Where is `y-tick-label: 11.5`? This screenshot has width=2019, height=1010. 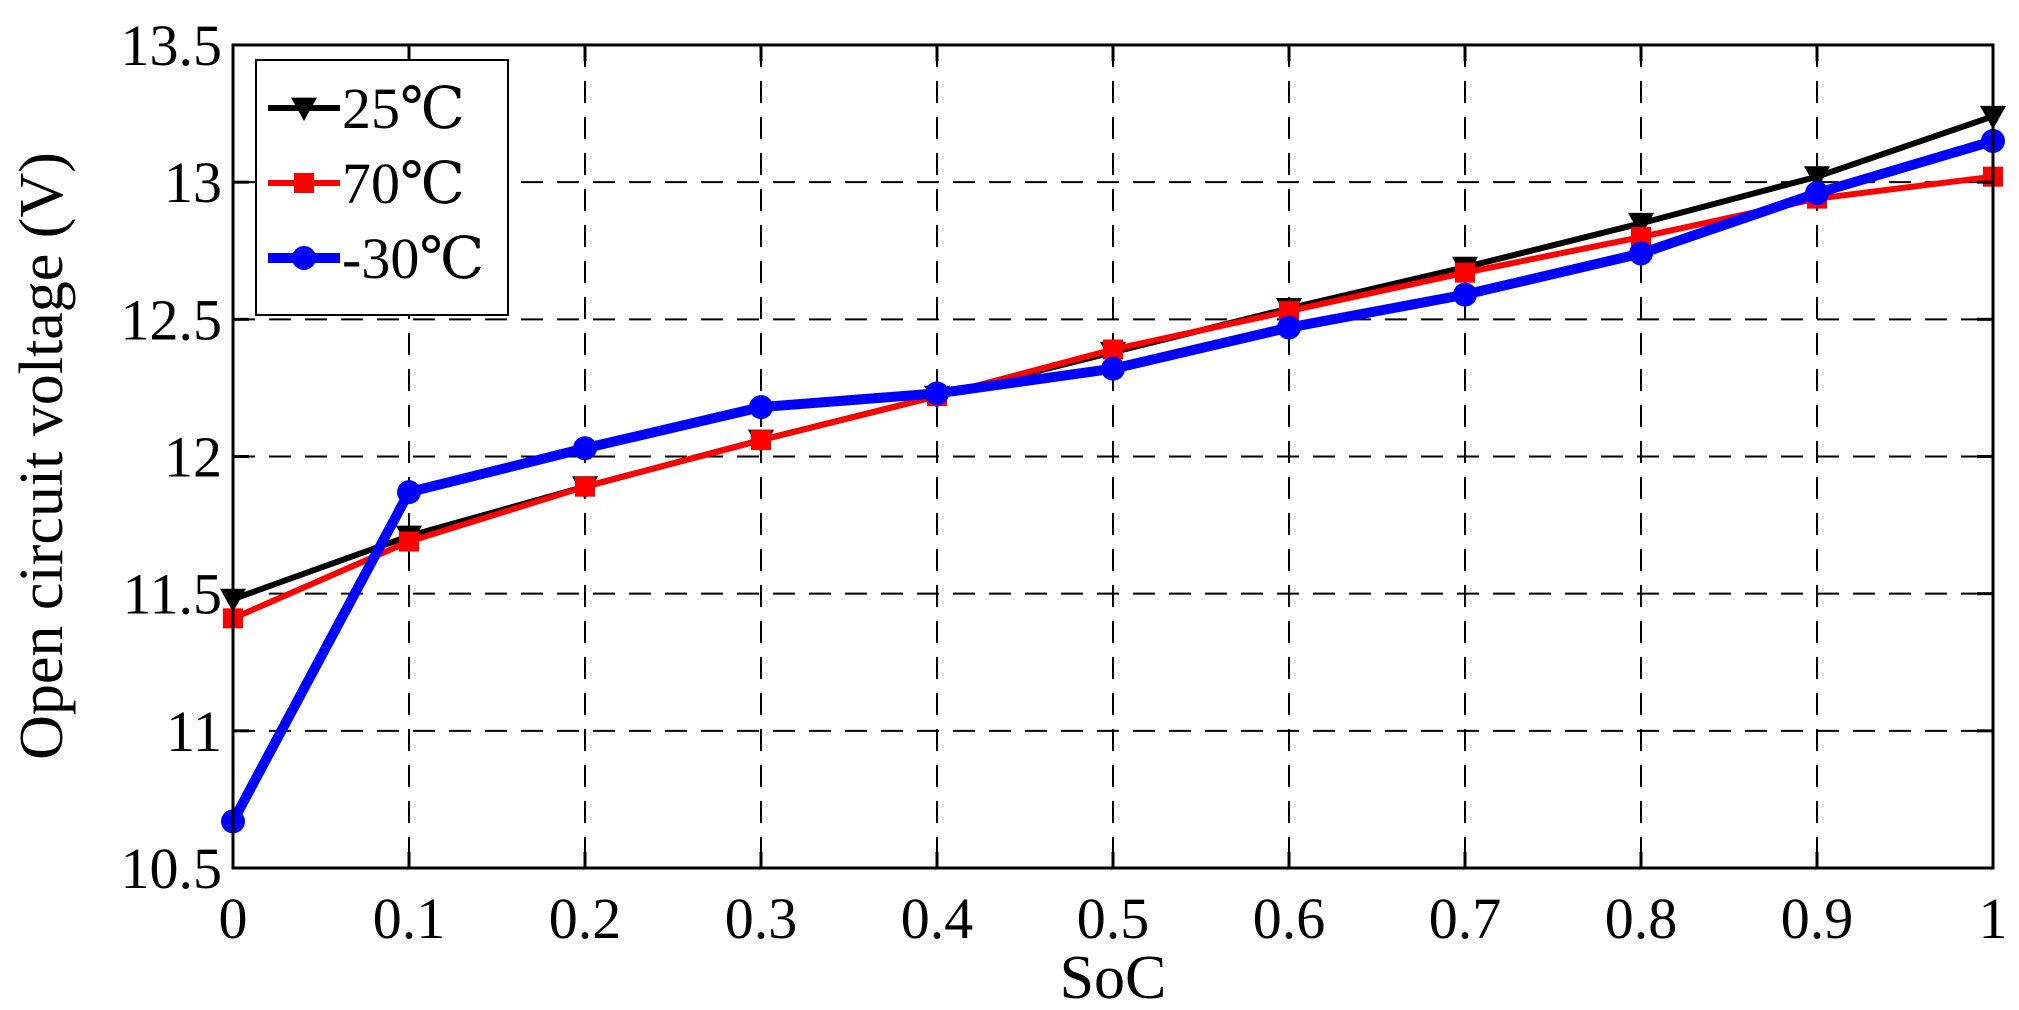
y-tick-label: 11.5 is located at coordinates (172, 594).